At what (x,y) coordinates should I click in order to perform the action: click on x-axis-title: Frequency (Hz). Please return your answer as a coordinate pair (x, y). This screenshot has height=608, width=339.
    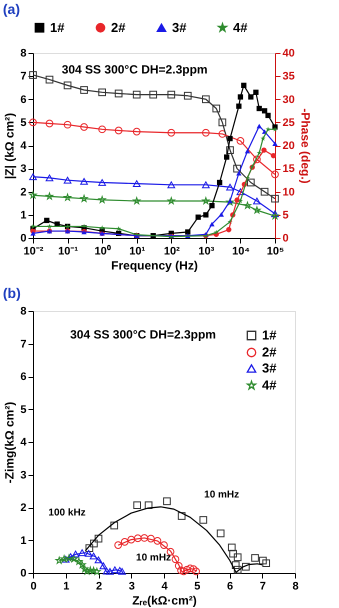
    Looking at the image, I should click on (154, 265).